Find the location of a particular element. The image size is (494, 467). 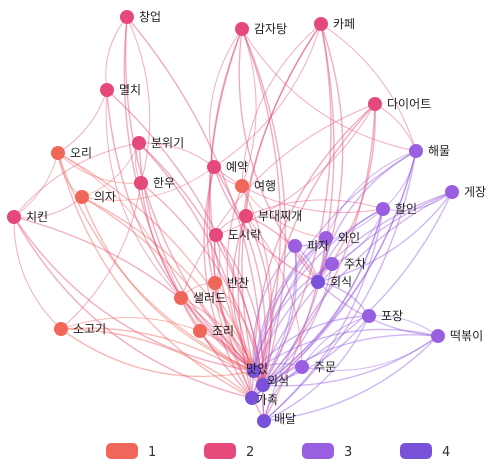

edge-감자탕-외식 is located at coordinates (264, 207).